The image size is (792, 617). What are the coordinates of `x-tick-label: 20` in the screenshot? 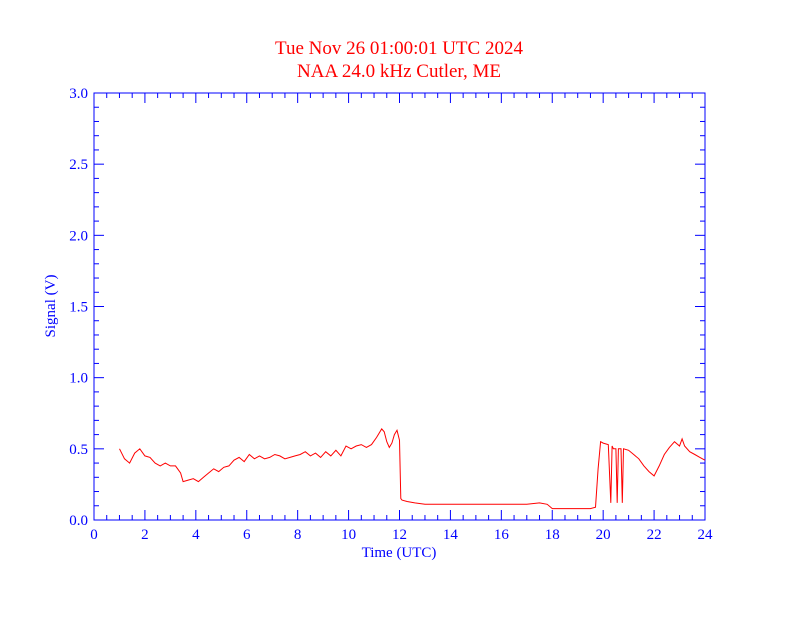 It's located at (603, 535).